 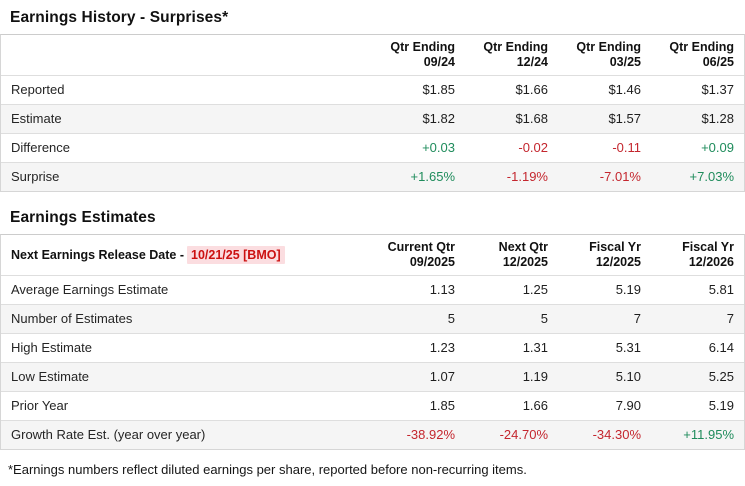 I want to click on cell-value: 5.31, so click(x=628, y=347).